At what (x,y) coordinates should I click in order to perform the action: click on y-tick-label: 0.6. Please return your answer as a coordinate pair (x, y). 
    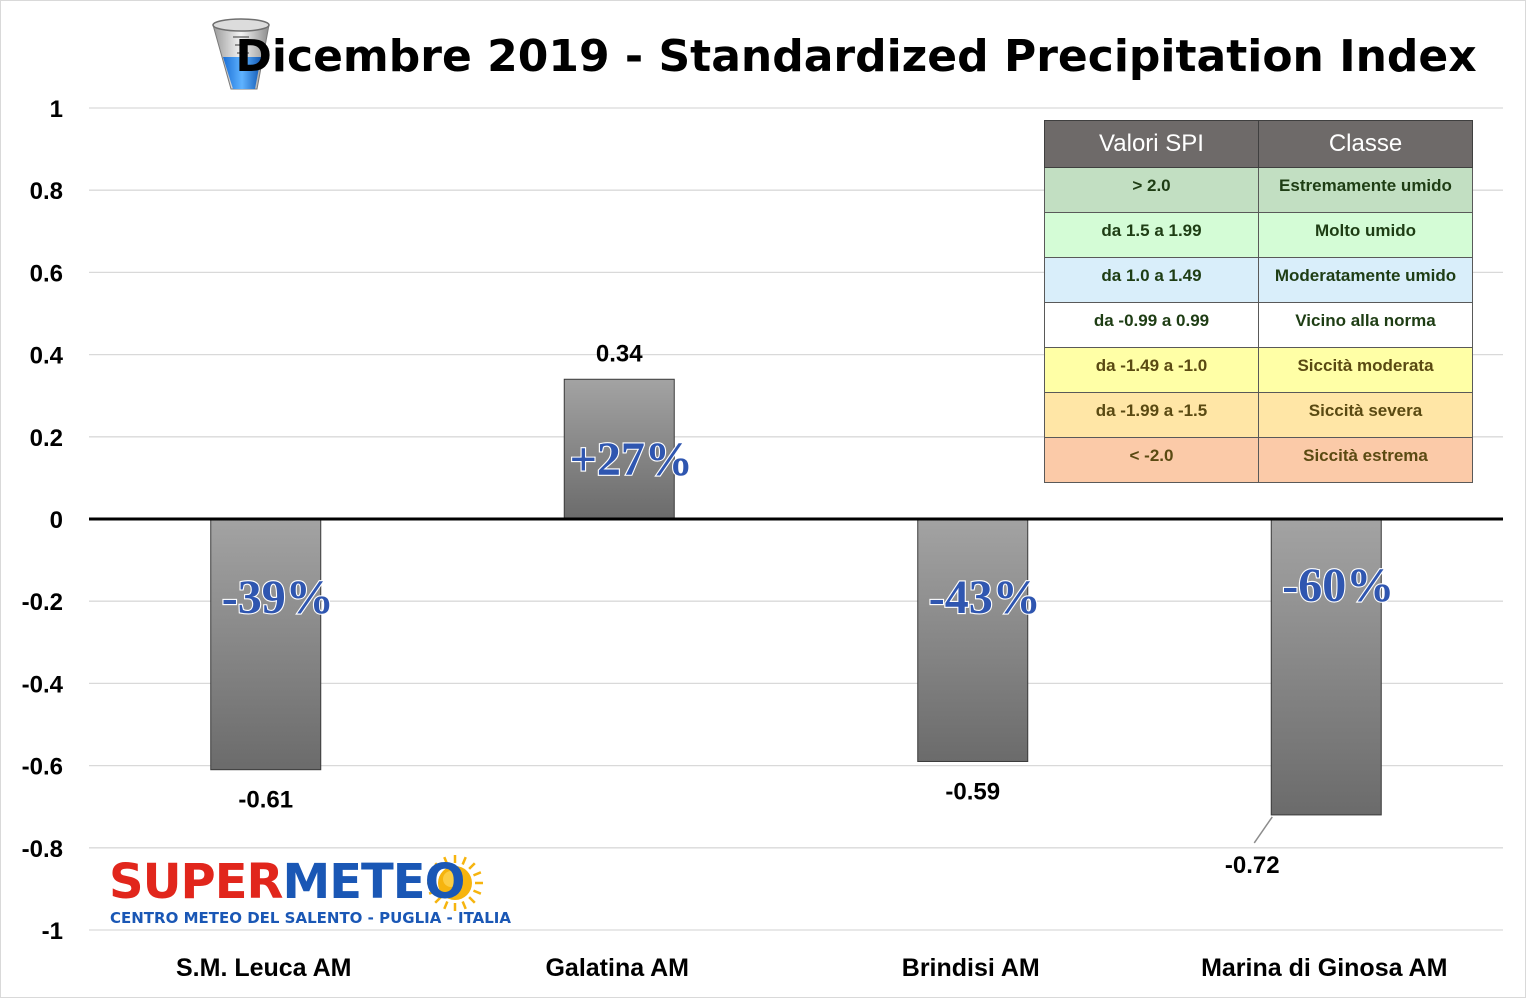
    Looking at the image, I should click on (46, 273).